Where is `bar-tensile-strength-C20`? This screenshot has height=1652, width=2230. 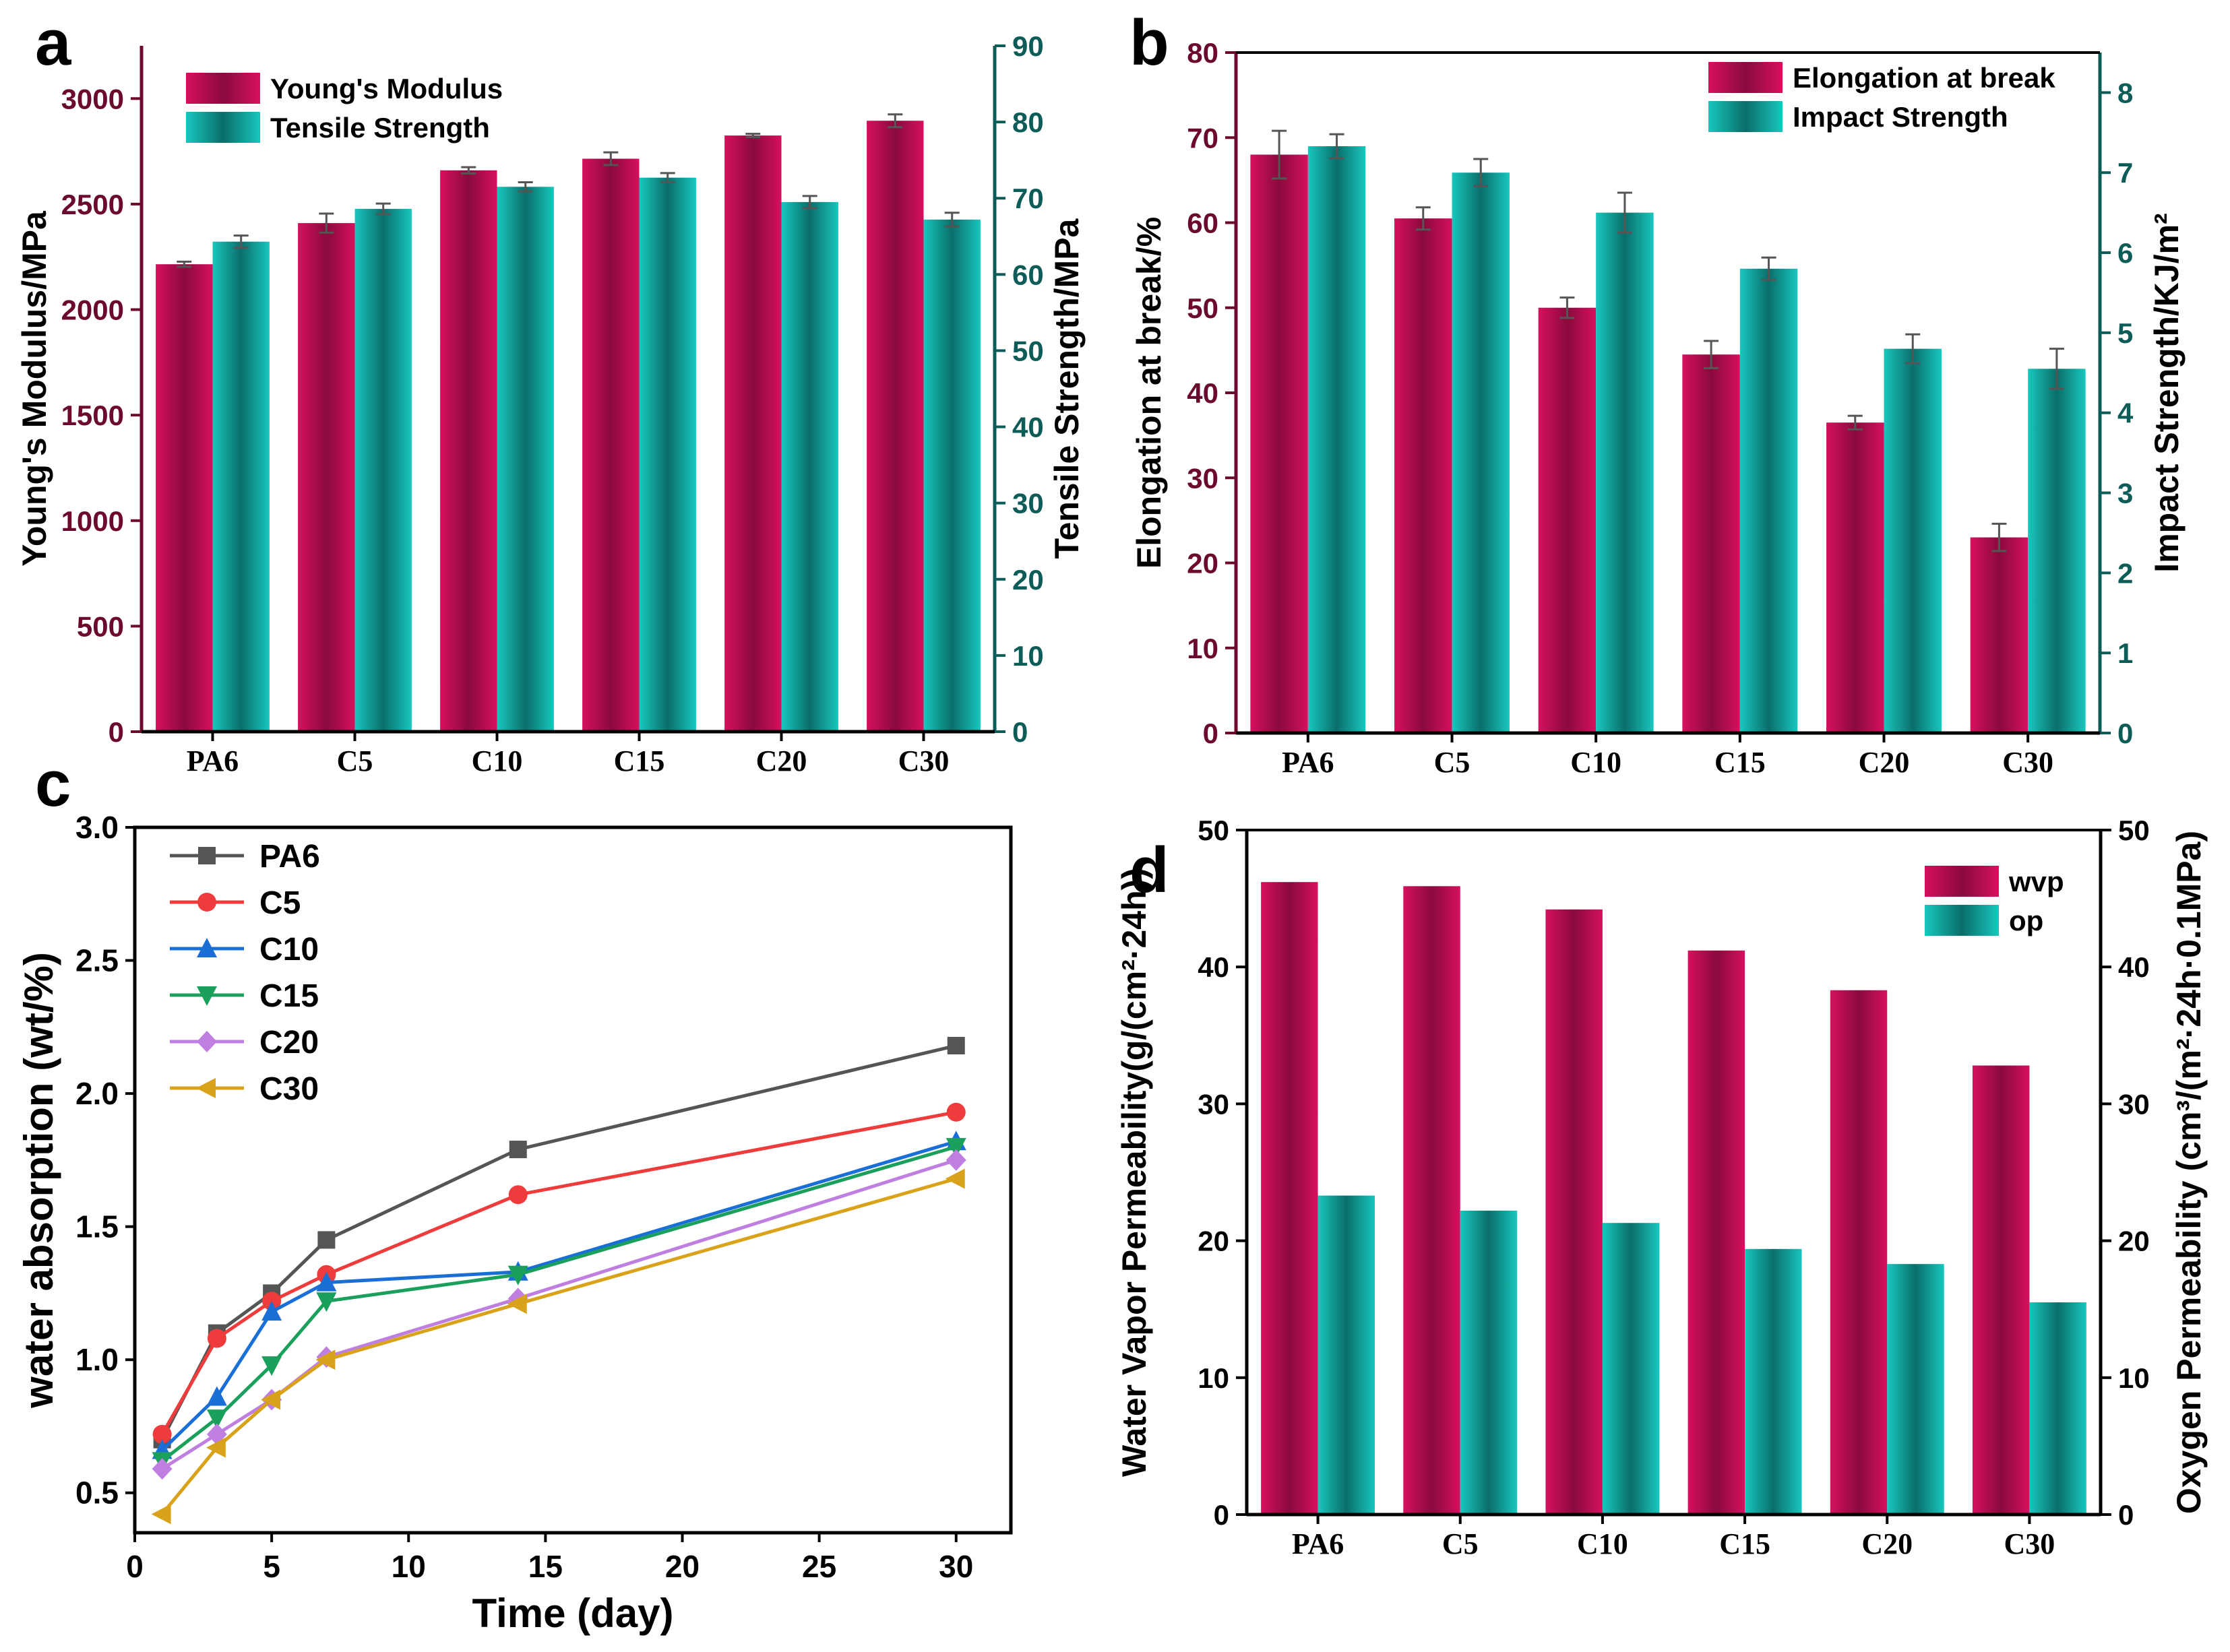 bar-tensile-strength-C20 is located at coordinates (809, 466).